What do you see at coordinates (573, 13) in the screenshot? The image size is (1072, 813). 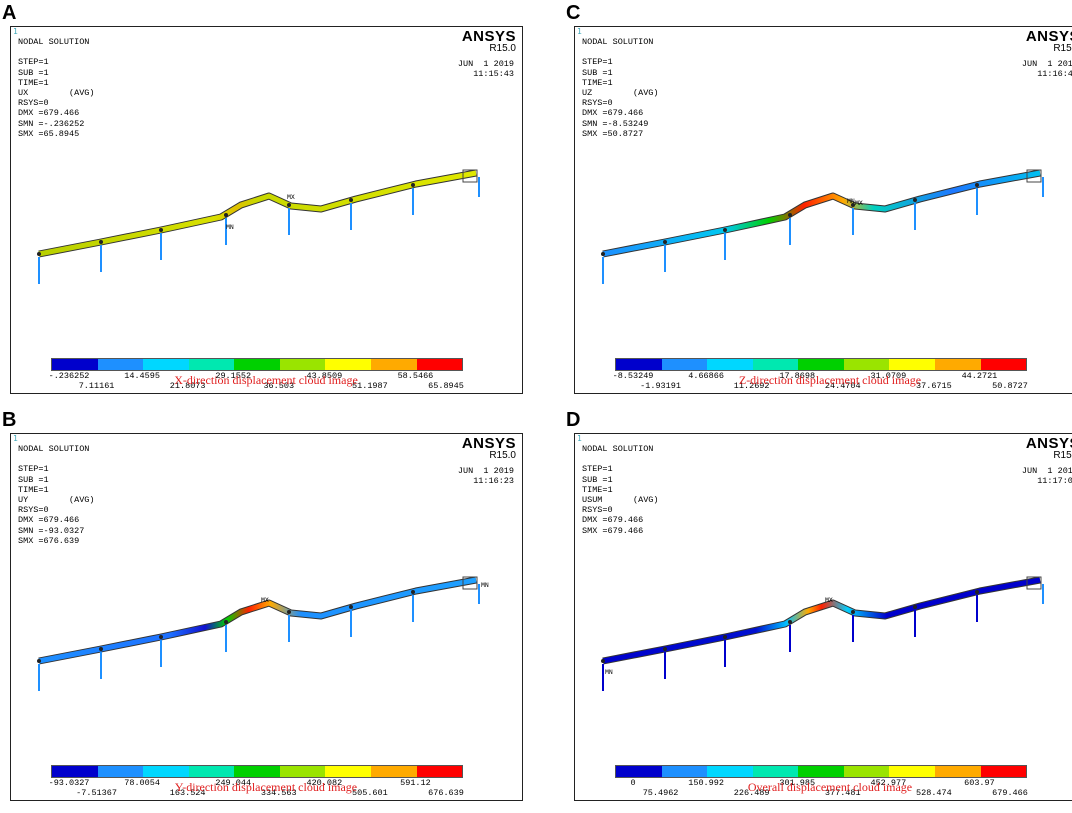 I see `panel-label: C` at bounding box center [573, 13].